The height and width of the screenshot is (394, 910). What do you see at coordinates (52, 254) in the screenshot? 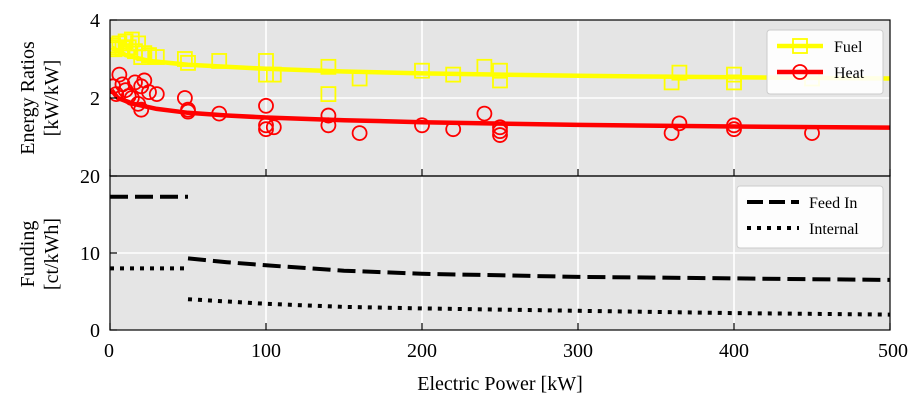
I see `bottom-y-axis-label-line-2: [ct/kWh]` at bounding box center [52, 254].